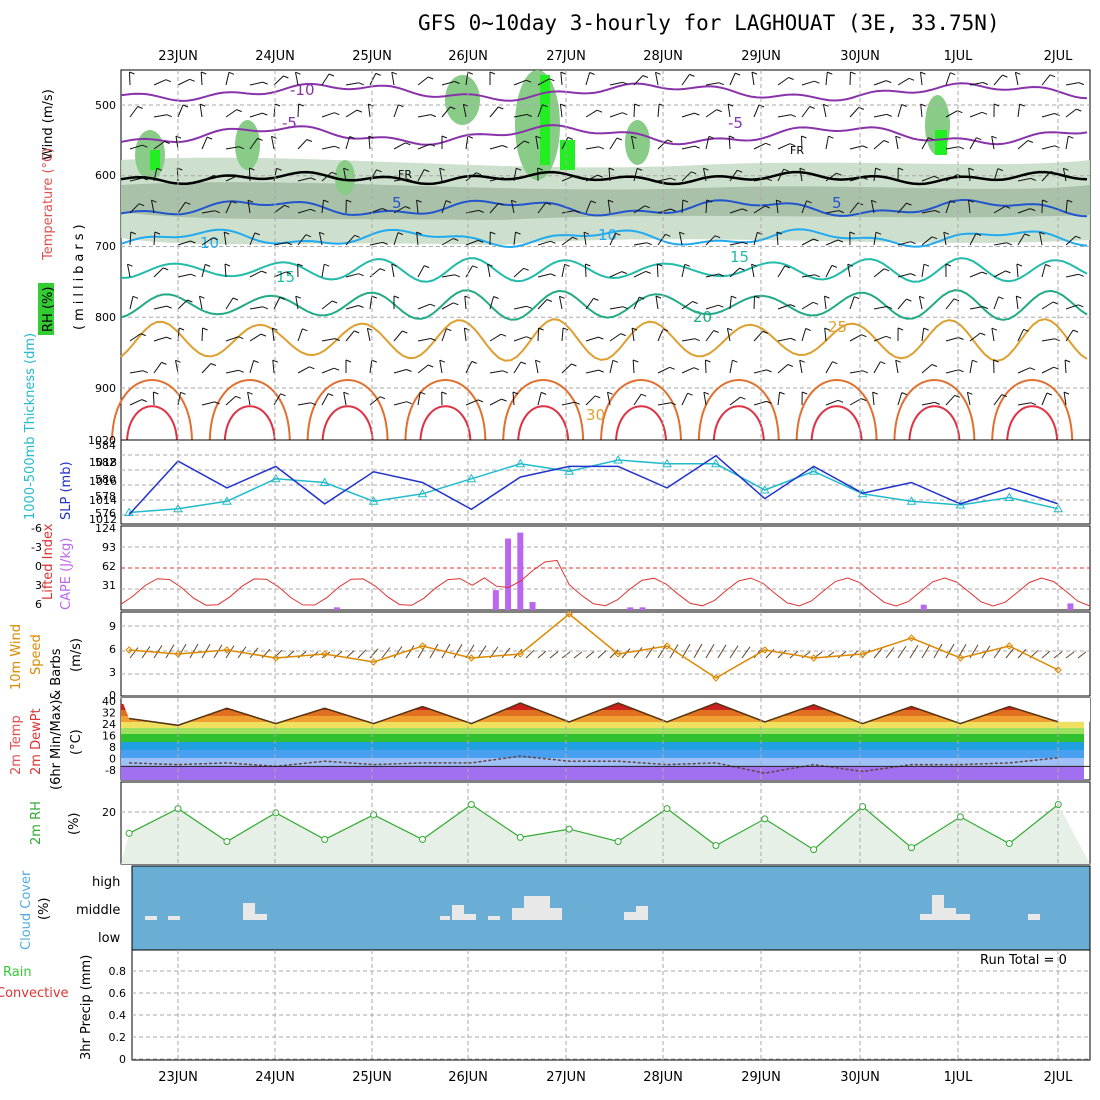 The width and height of the screenshot is (1100, 1100). Describe the element at coordinates (36, 528) in the screenshot. I see `lifted-tick: -6` at that location.